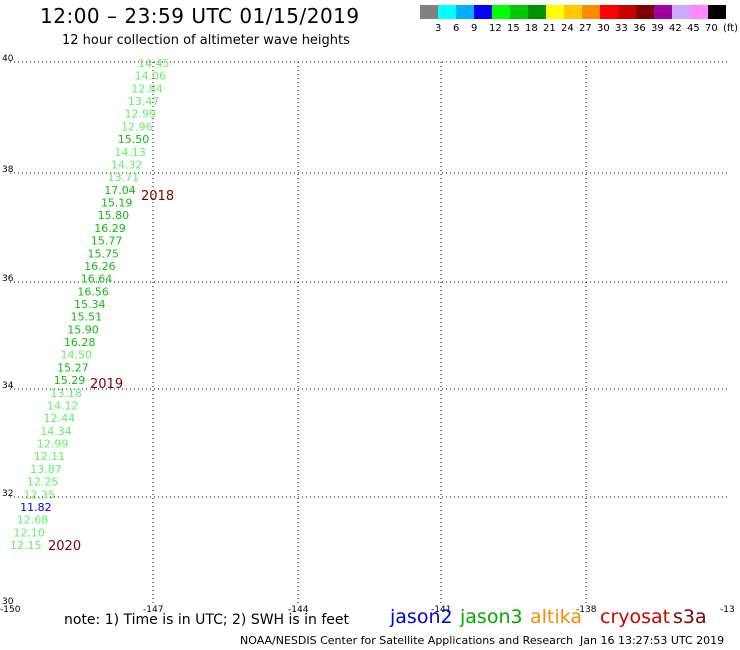 This screenshot has height=650, width=740. Describe the element at coordinates (556, 617) in the screenshot. I see `satellite-altika: altika` at that location.